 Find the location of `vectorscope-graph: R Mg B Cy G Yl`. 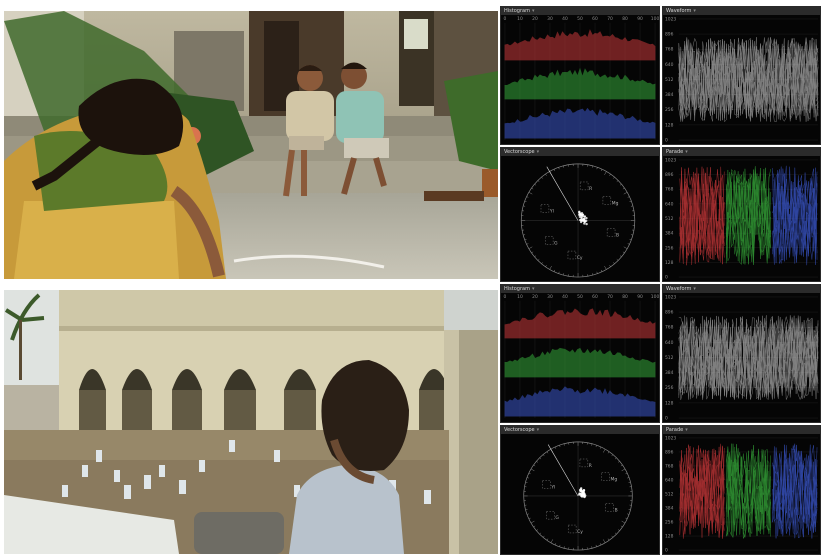

vectorscope-graph: R Mg B Cy G Yl is located at coordinates (578, 496).